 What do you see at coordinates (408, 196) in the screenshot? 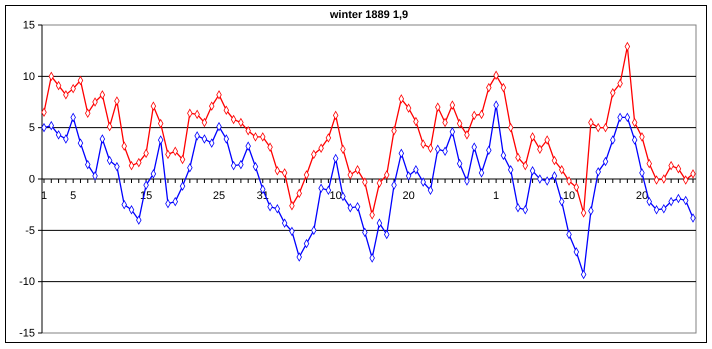
I see `x-tick-label: 20` at bounding box center [408, 196].